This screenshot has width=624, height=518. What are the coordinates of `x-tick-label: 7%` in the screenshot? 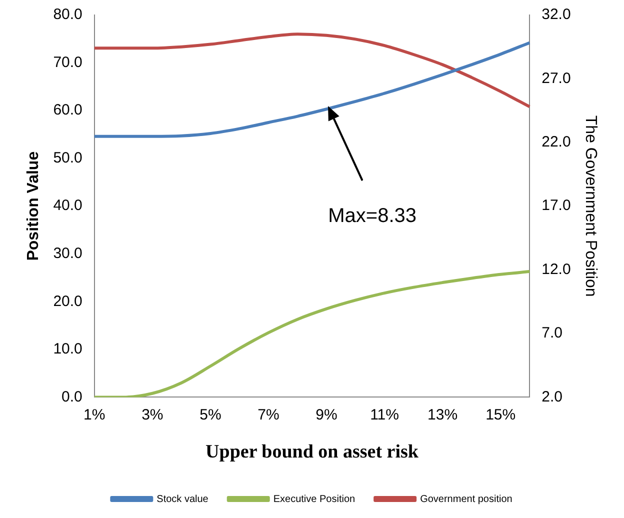 It's located at (269, 415).